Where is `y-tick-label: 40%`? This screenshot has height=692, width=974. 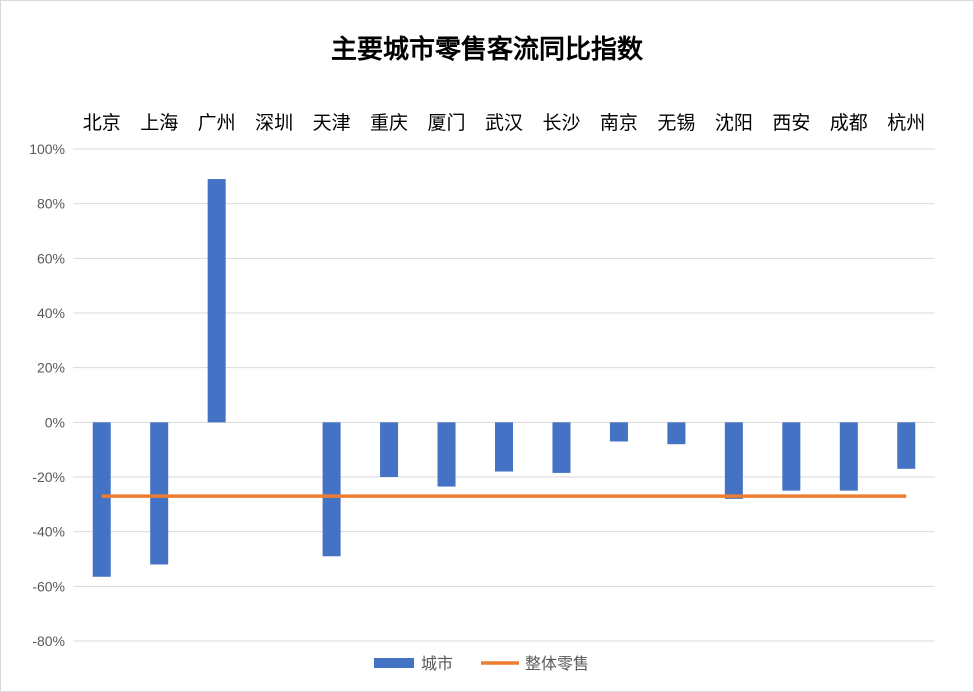 y-tick-label: 40% is located at coordinates (51, 313).